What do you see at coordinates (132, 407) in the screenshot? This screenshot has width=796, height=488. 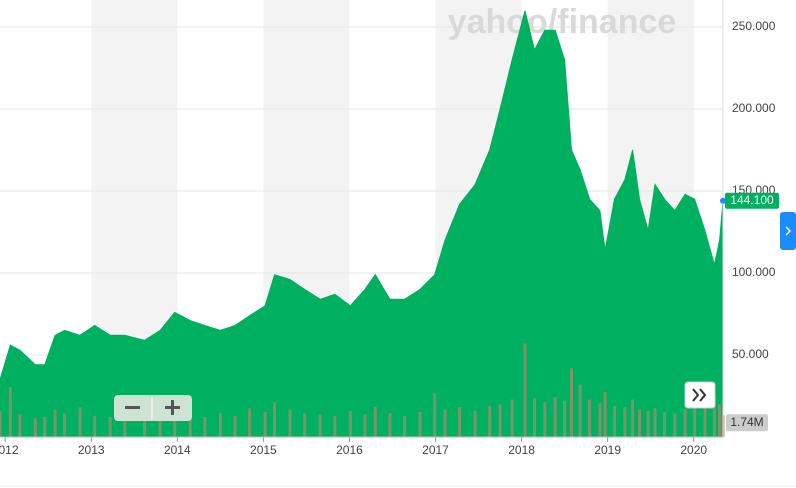 I see `zoom-out` at bounding box center [132, 407].